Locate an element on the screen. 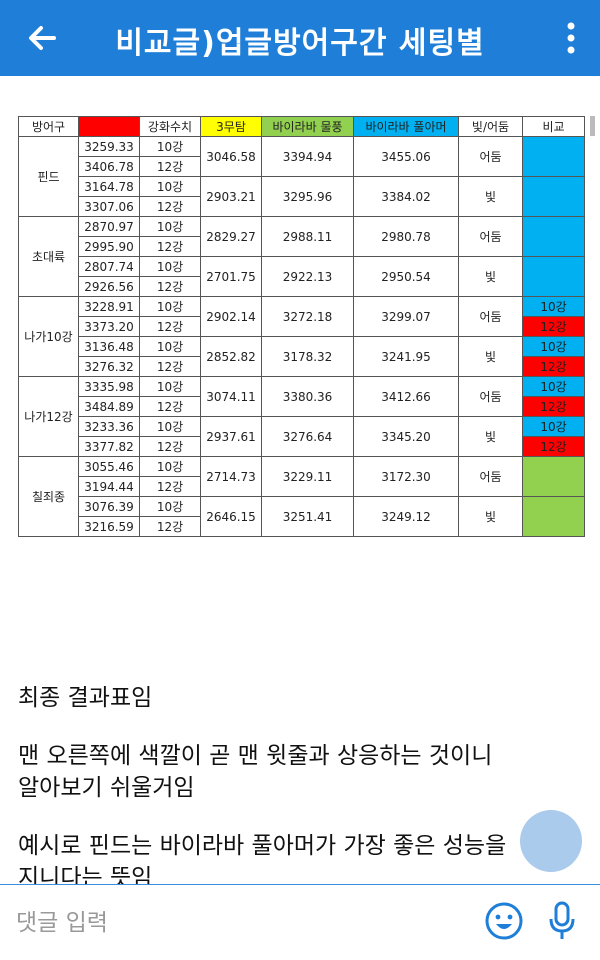 The image size is (600, 960). table-row: 3233.36 10강 2937.61 3276.64 3345.20 빛 10강 is located at coordinates (302, 436).